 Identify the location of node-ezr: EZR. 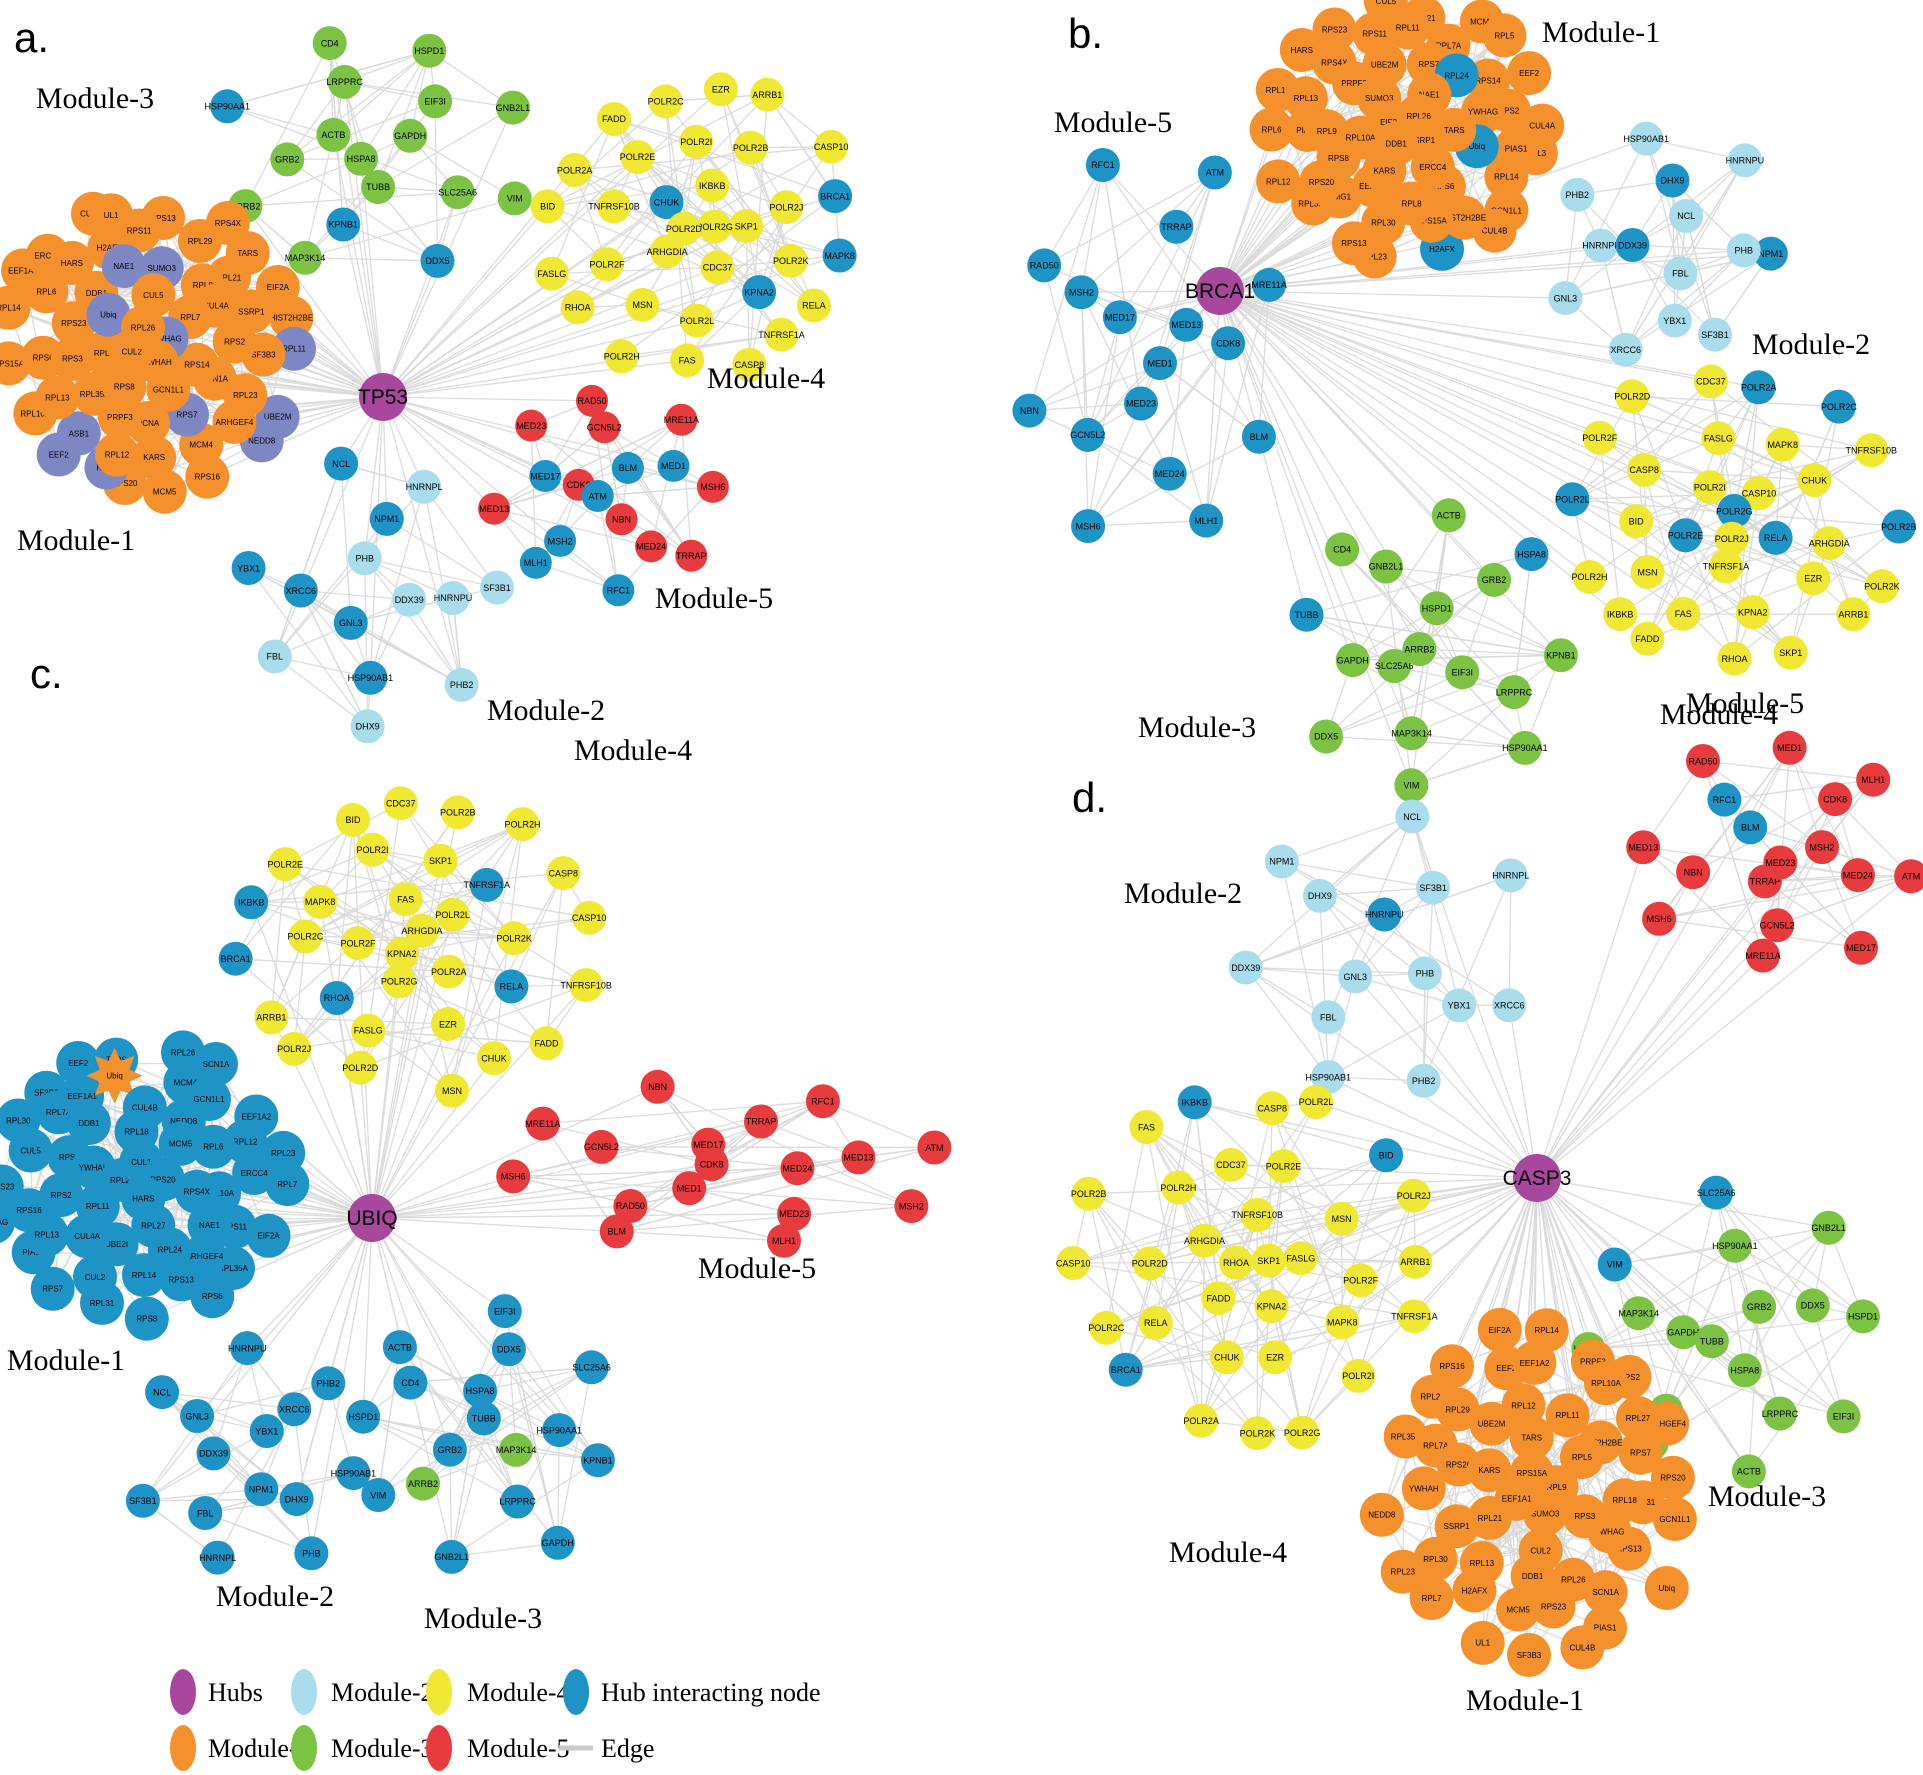
(720, 89).